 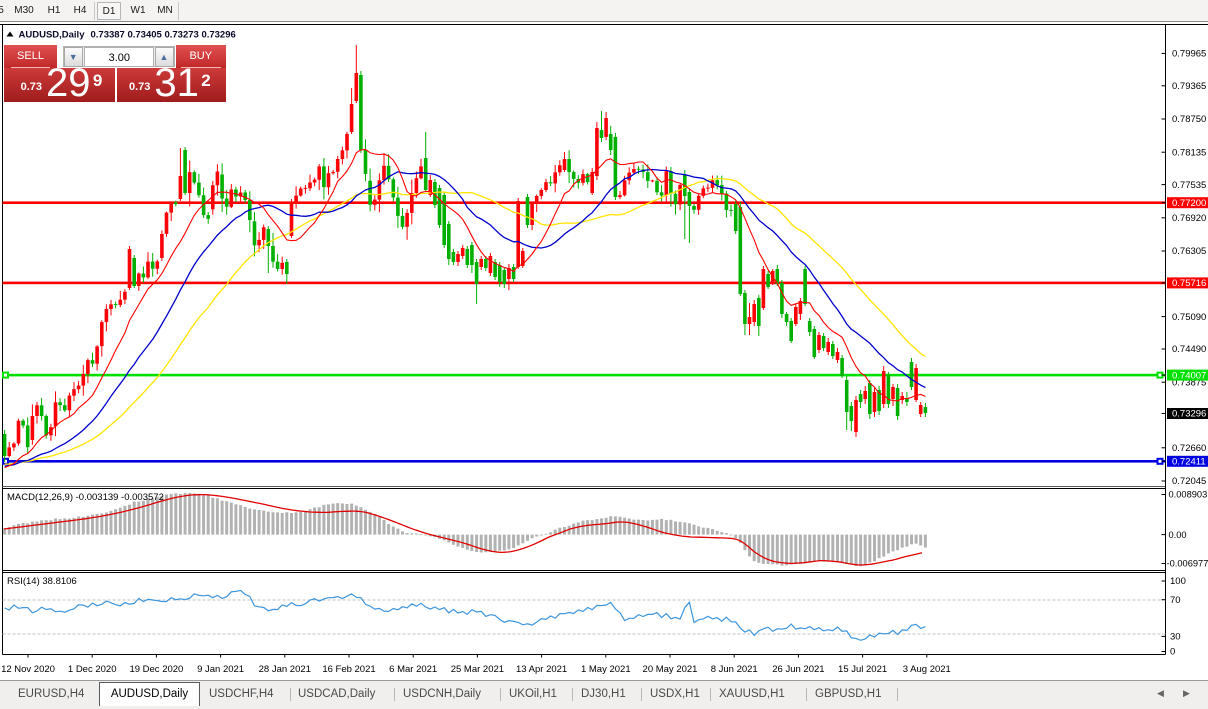 I want to click on svg-text: 0.74490, so click(x=1189, y=349).